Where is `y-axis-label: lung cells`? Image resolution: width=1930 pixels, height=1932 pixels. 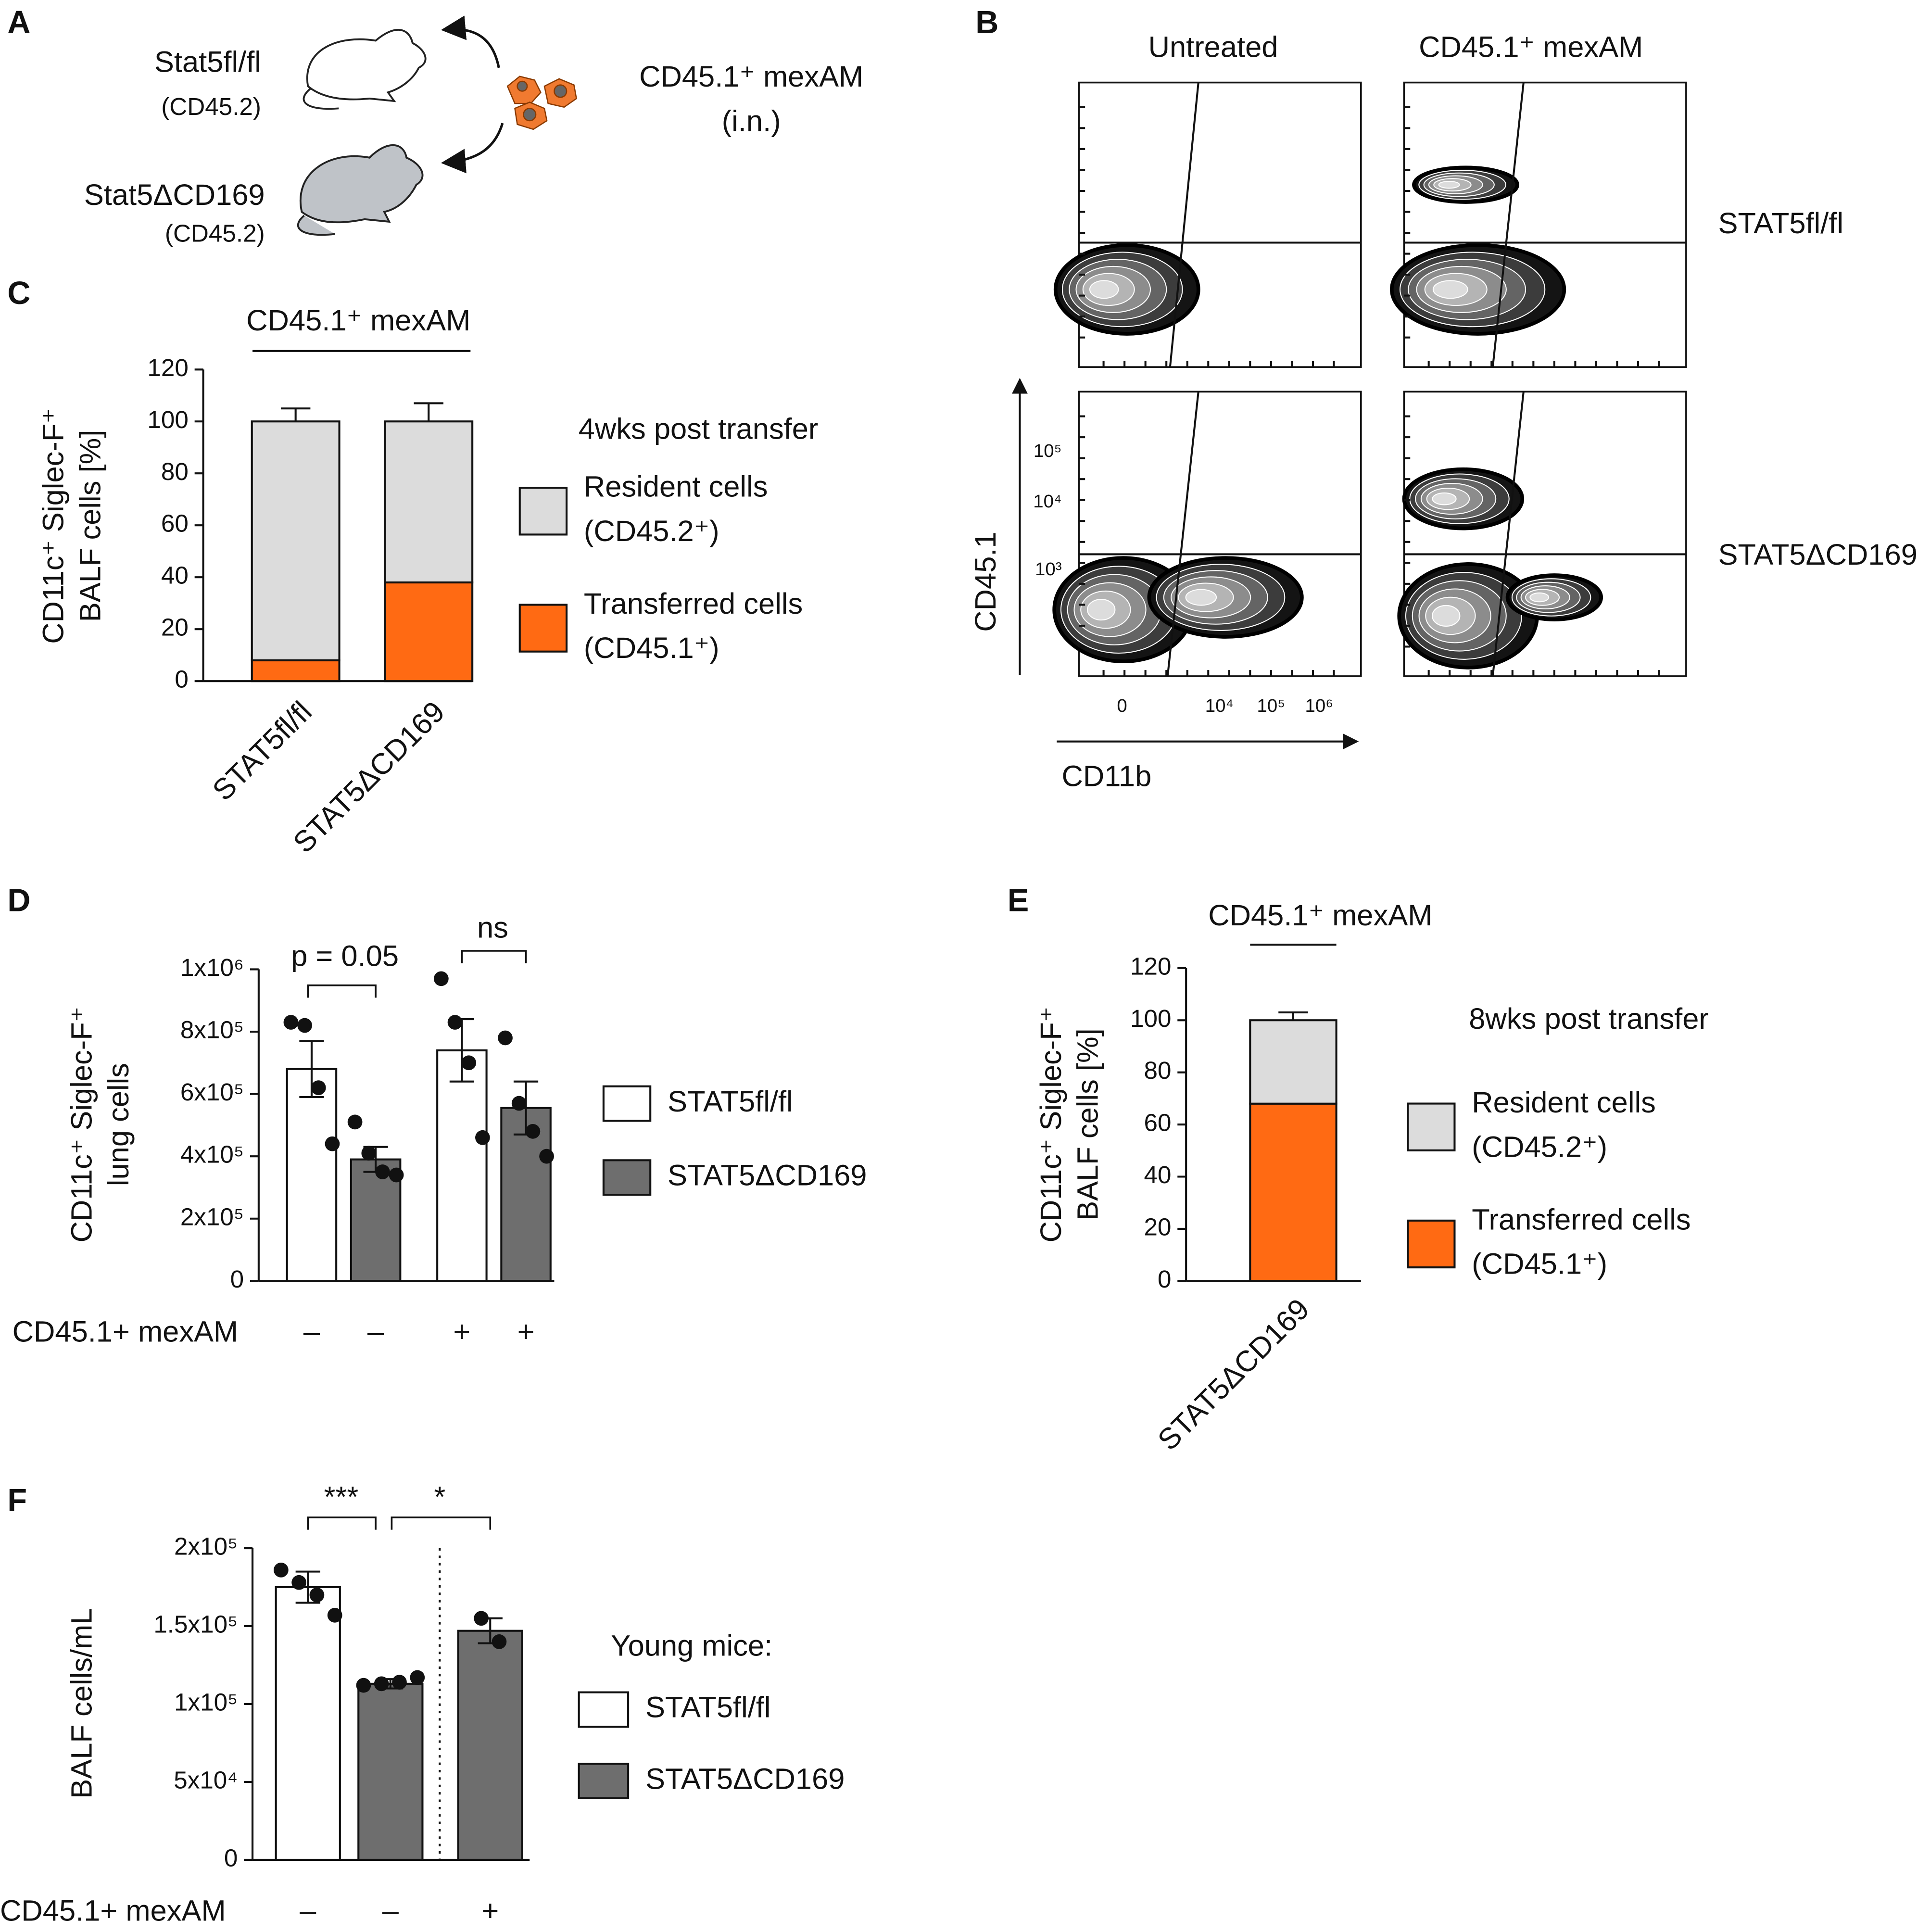
y-axis-label: lung cells is located at coordinates (118, 1124).